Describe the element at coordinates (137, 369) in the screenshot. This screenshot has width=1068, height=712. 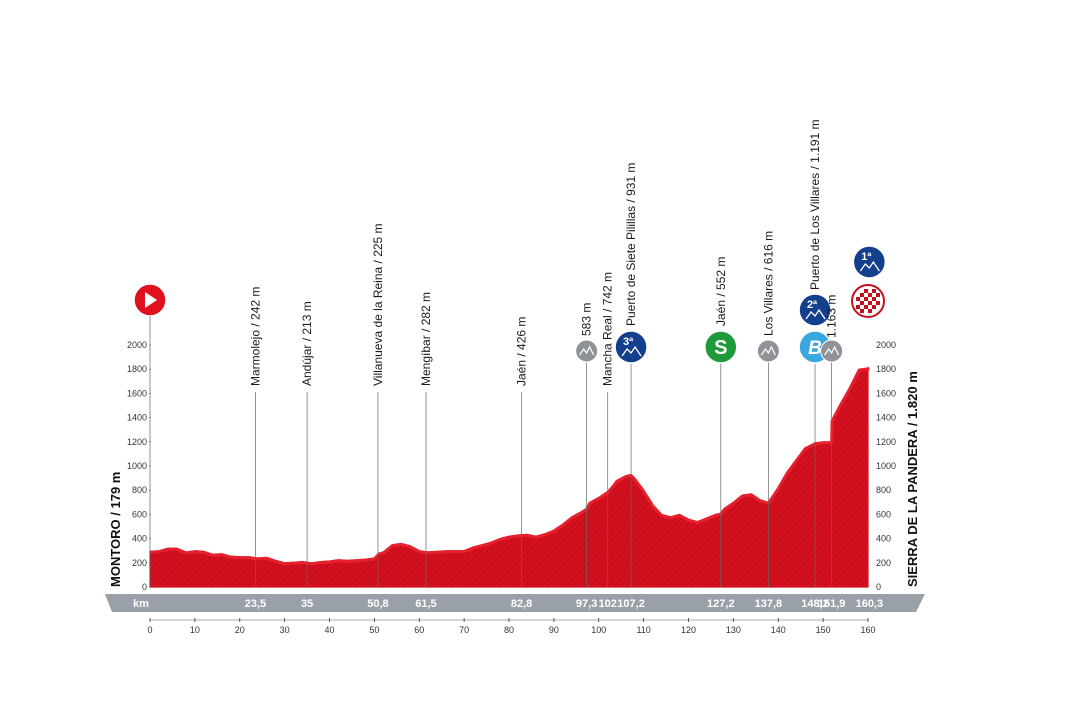
I see `y-tick-label-left: 1800` at that location.